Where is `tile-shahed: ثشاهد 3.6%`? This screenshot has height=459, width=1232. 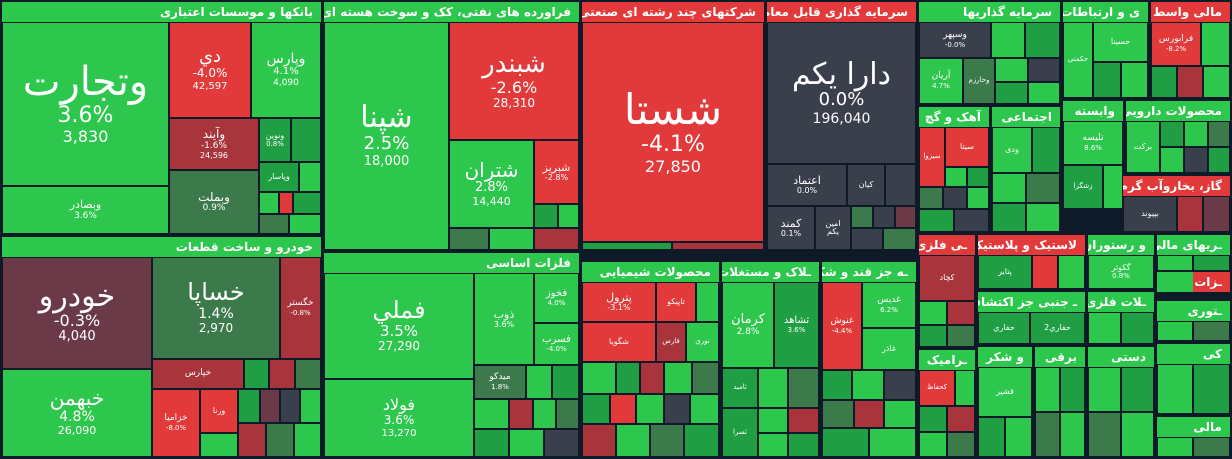 tile-shahed: ثشاهد 3.6% is located at coordinates (796, 325).